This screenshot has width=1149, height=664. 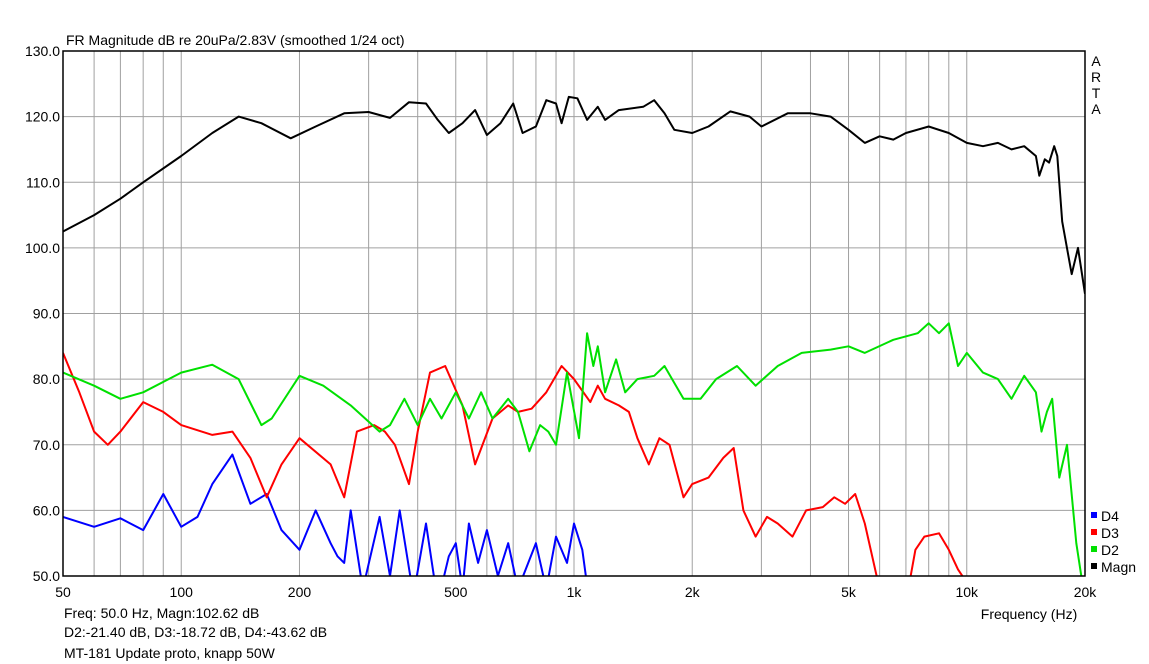 I want to click on y-tick-label: 60.0, so click(x=46, y=510).